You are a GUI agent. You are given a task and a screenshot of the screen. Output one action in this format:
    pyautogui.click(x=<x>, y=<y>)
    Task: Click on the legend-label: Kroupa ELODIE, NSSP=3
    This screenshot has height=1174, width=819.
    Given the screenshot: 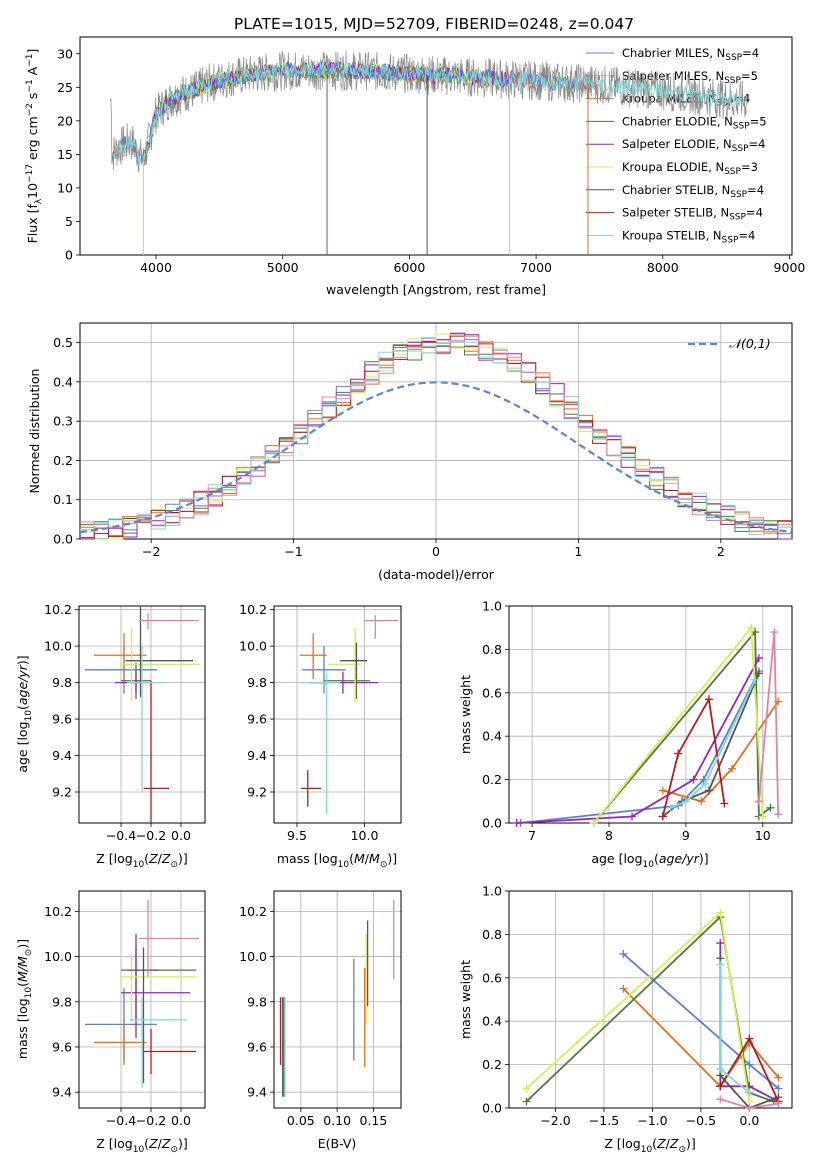 What is the action you would take?
    pyautogui.click(x=690, y=168)
    